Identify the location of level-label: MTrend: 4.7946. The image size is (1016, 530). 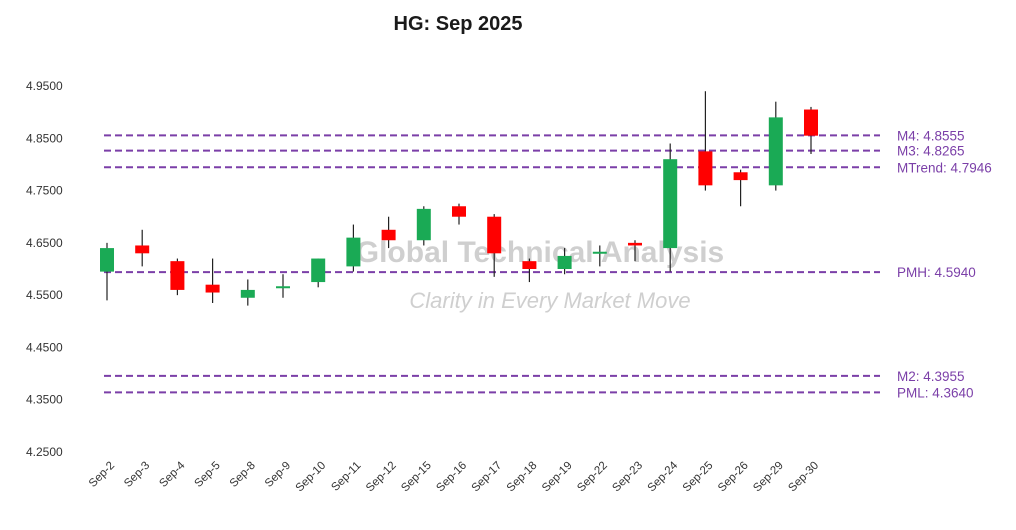
(944, 167).